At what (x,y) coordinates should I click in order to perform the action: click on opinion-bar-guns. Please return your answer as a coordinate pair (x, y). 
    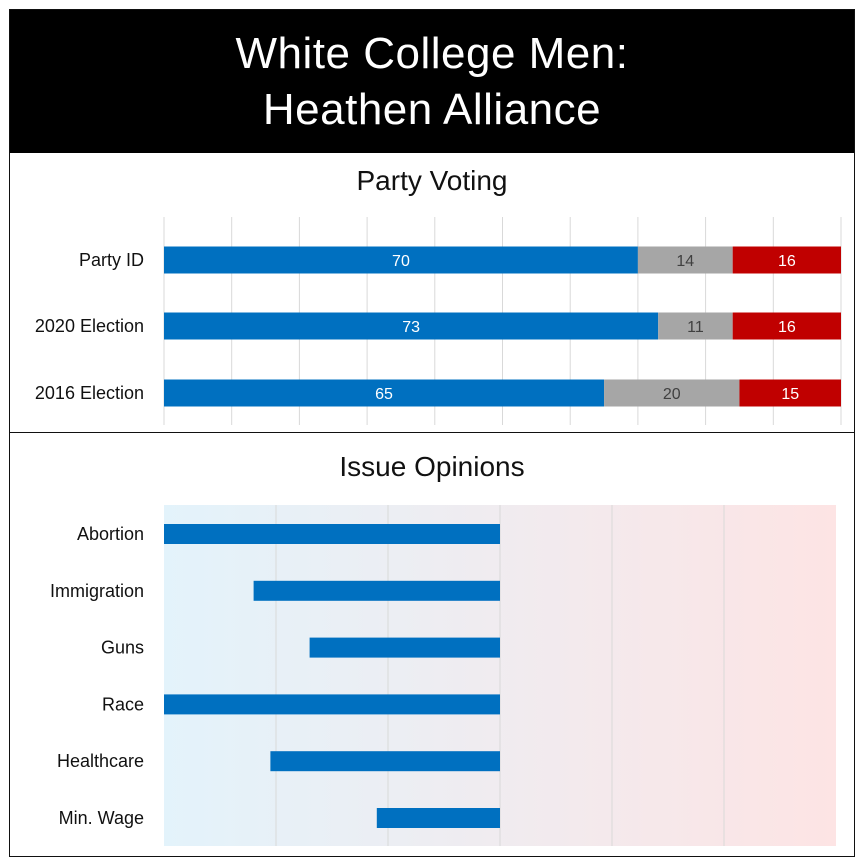
    Looking at the image, I should click on (404, 647).